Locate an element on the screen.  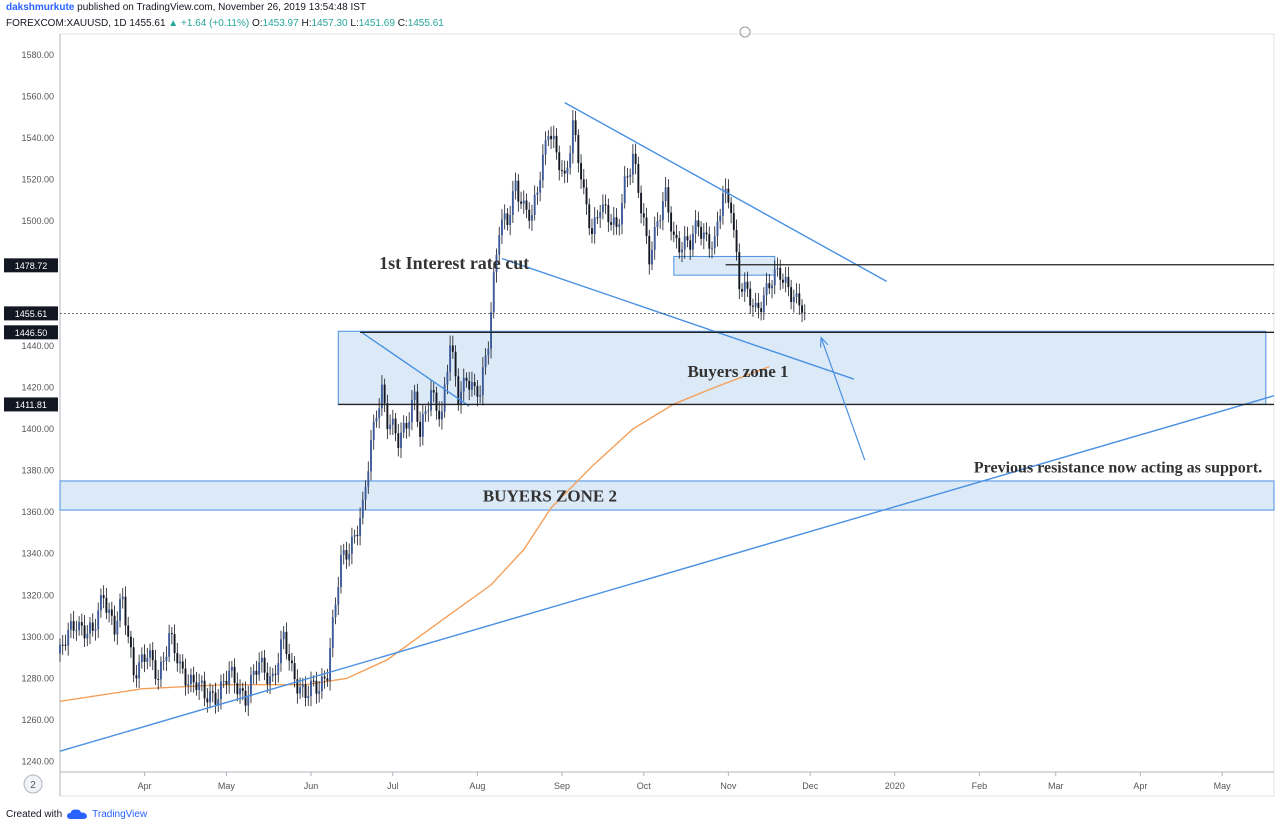
cloud-icon is located at coordinates (77, 814).